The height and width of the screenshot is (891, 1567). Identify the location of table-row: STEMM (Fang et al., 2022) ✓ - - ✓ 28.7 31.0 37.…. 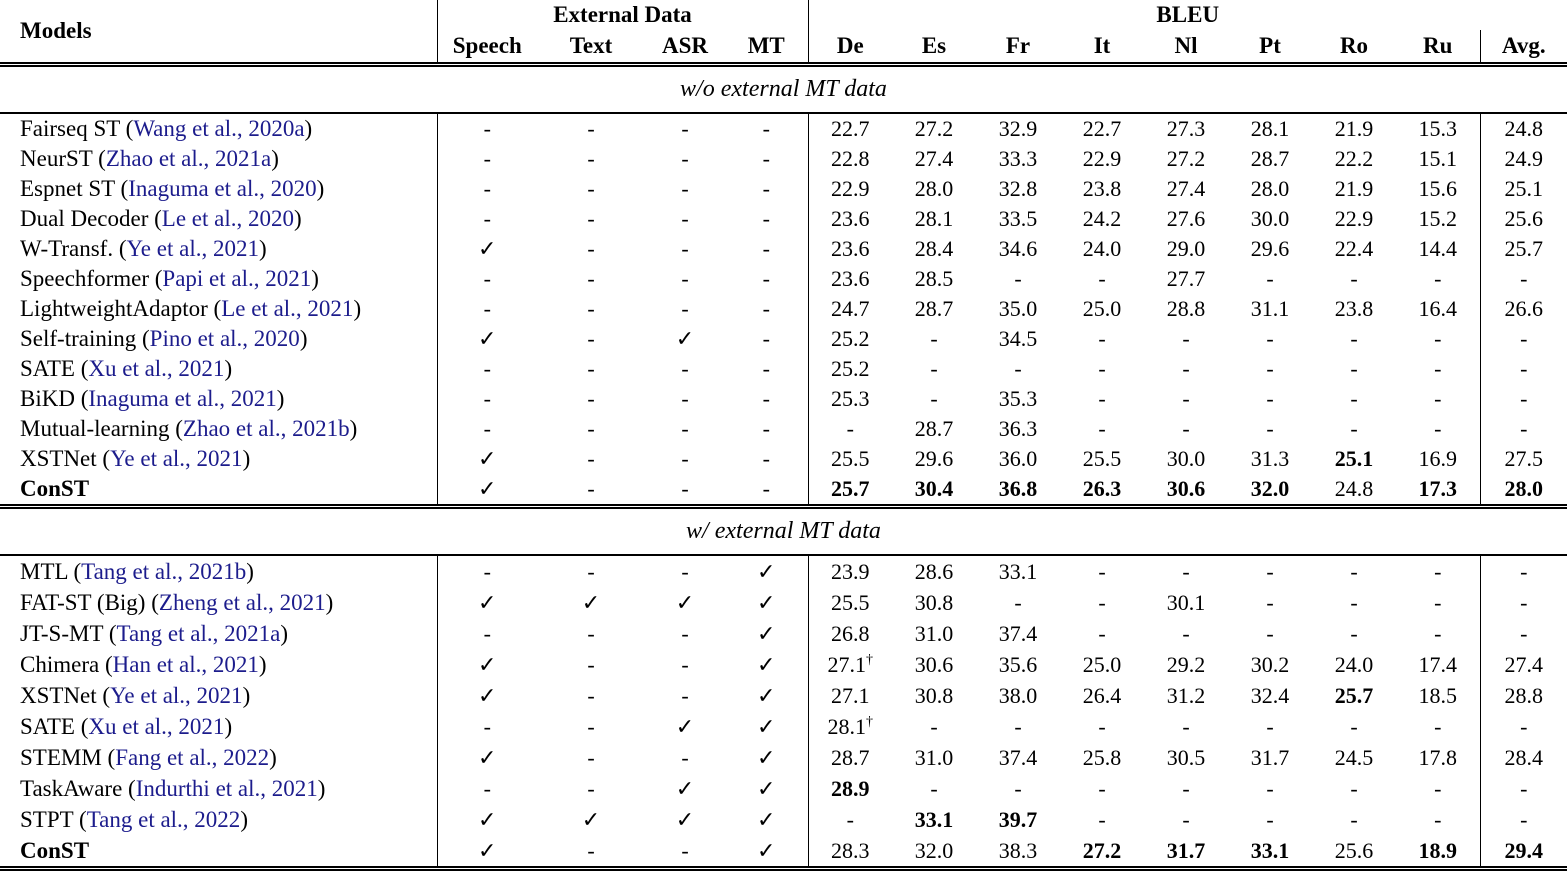
(783, 757).